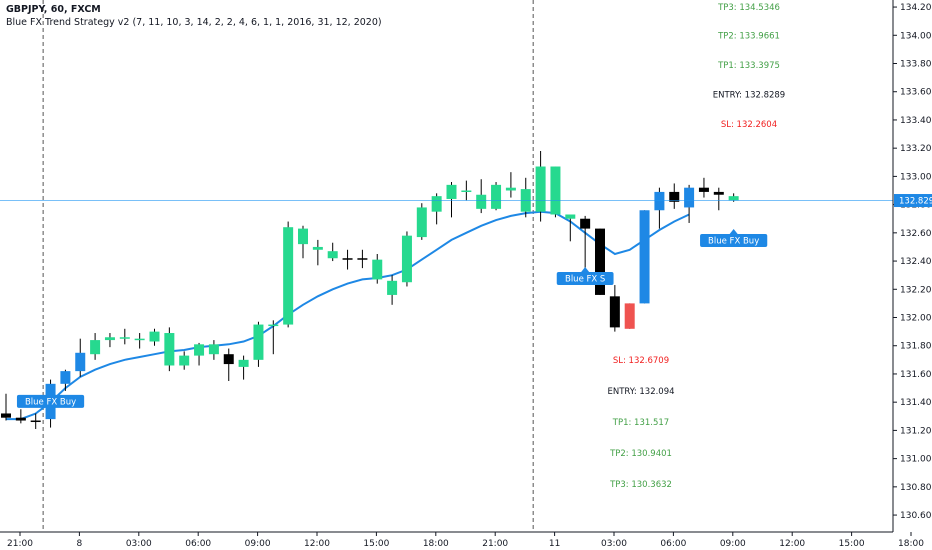 The height and width of the screenshot is (550, 932). I want to click on y-tick-label: 133.400, so click(916, 121).